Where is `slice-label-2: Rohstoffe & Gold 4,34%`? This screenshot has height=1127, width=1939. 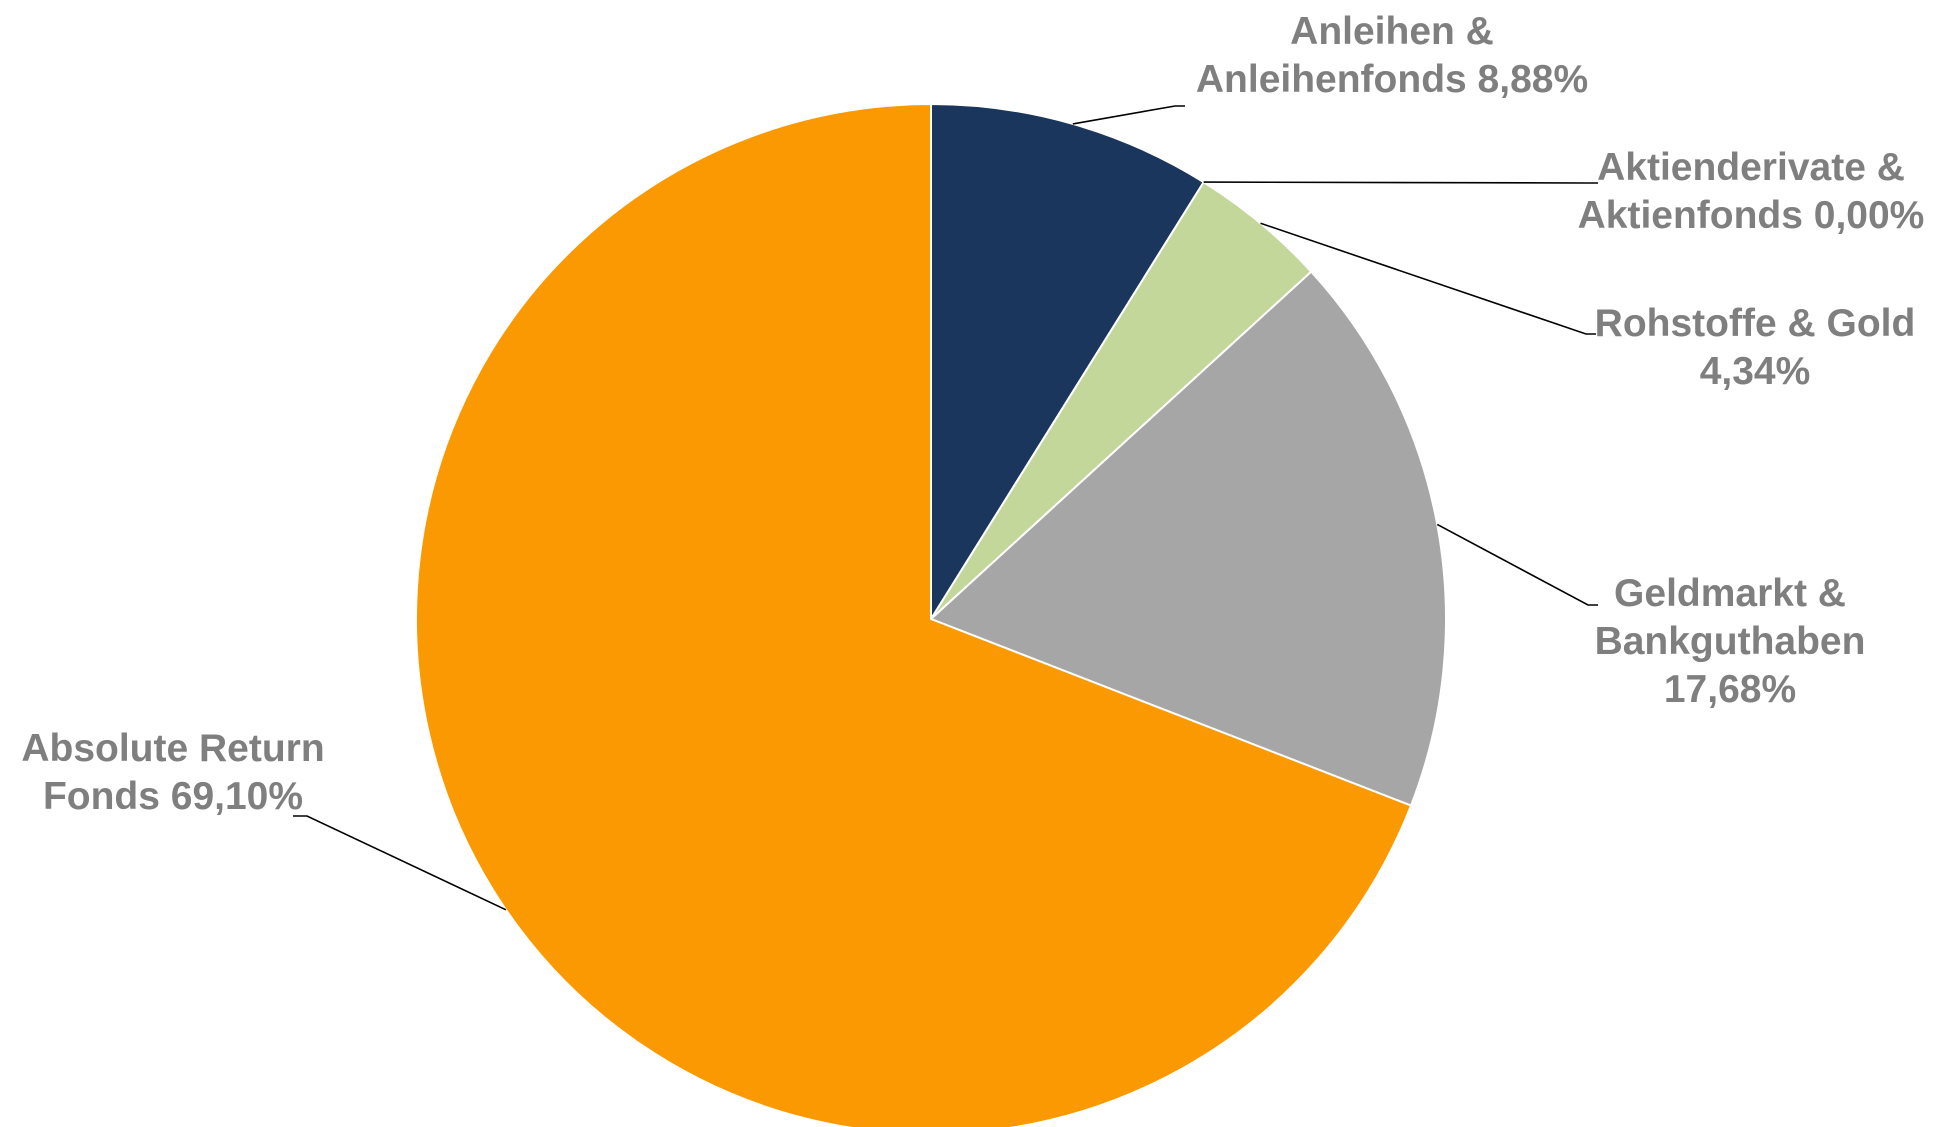
slice-label-2: Rohstoffe & Gold 4,34% is located at coordinates (1755, 347).